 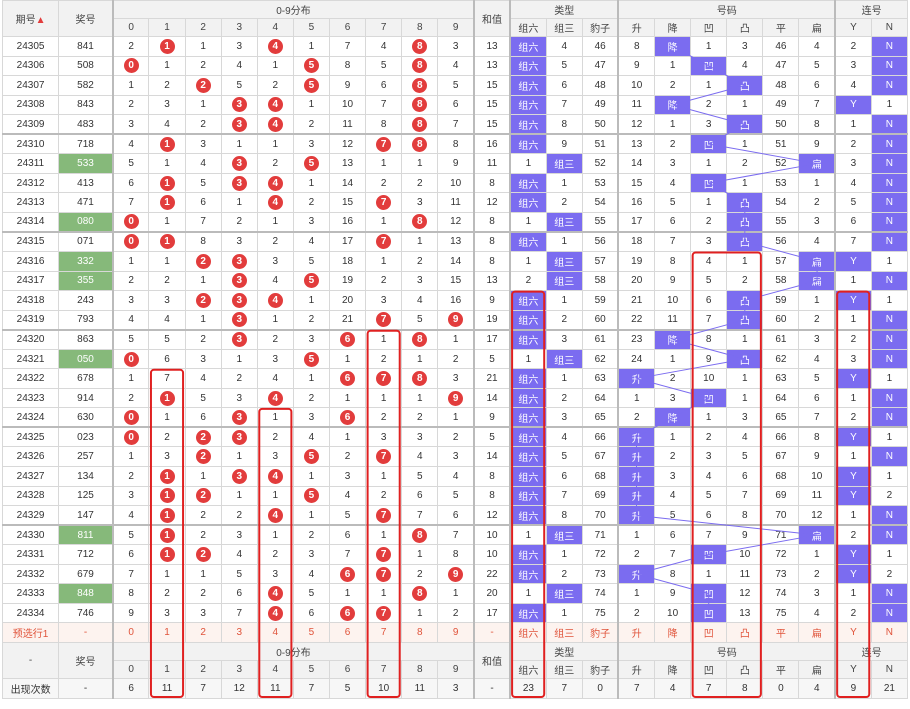 What do you see at coordinates (564, 632) in the screenshot?
I see `predict-cell: 组三` at bounding box center [564, 632].